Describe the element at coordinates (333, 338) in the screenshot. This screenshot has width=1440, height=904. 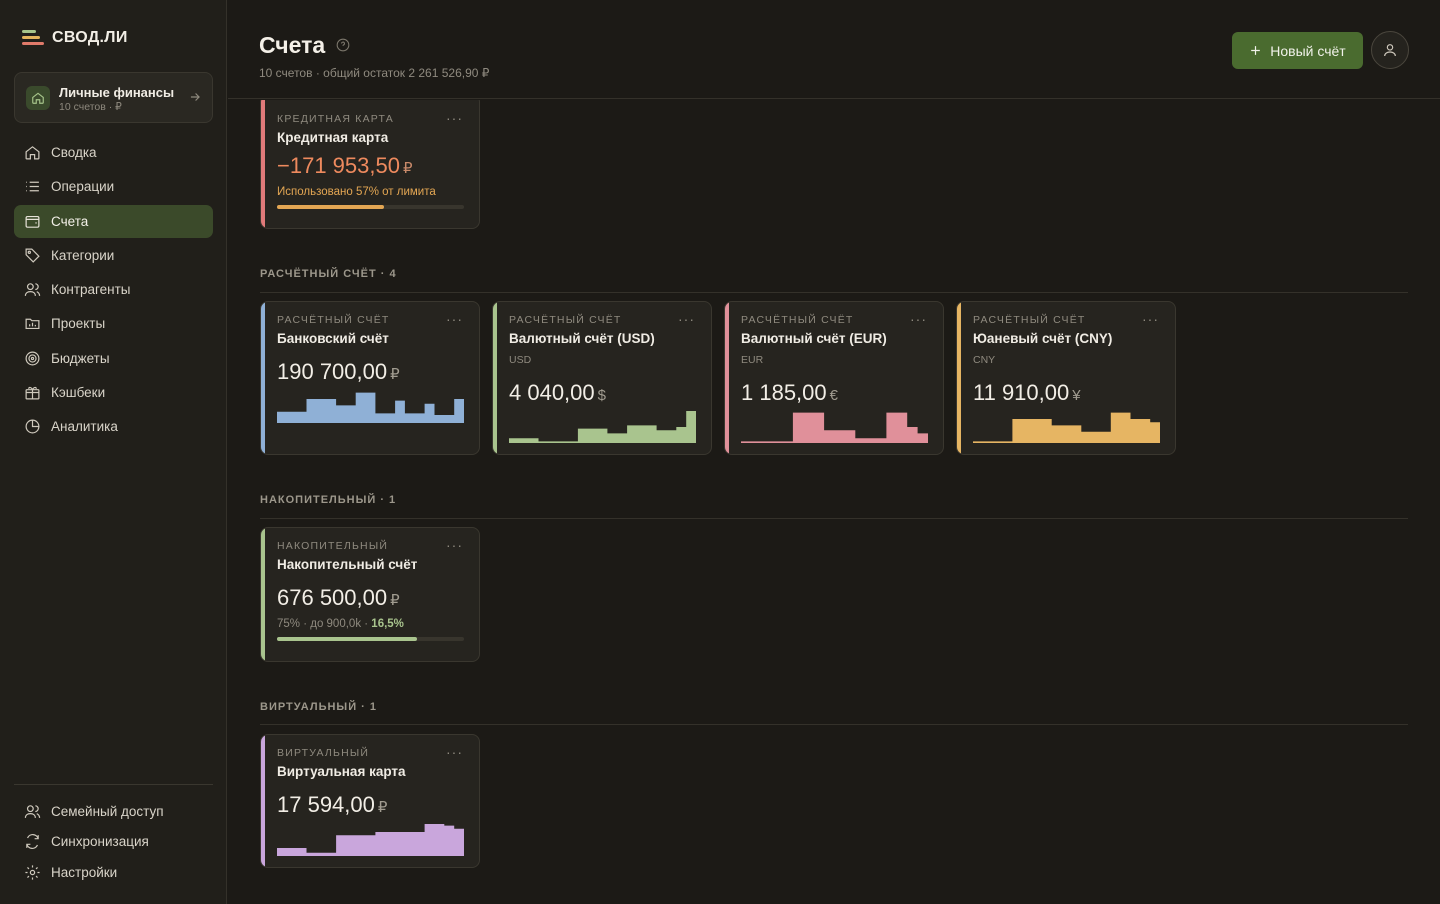
I see `card-name: Банковский счёт` at that location.